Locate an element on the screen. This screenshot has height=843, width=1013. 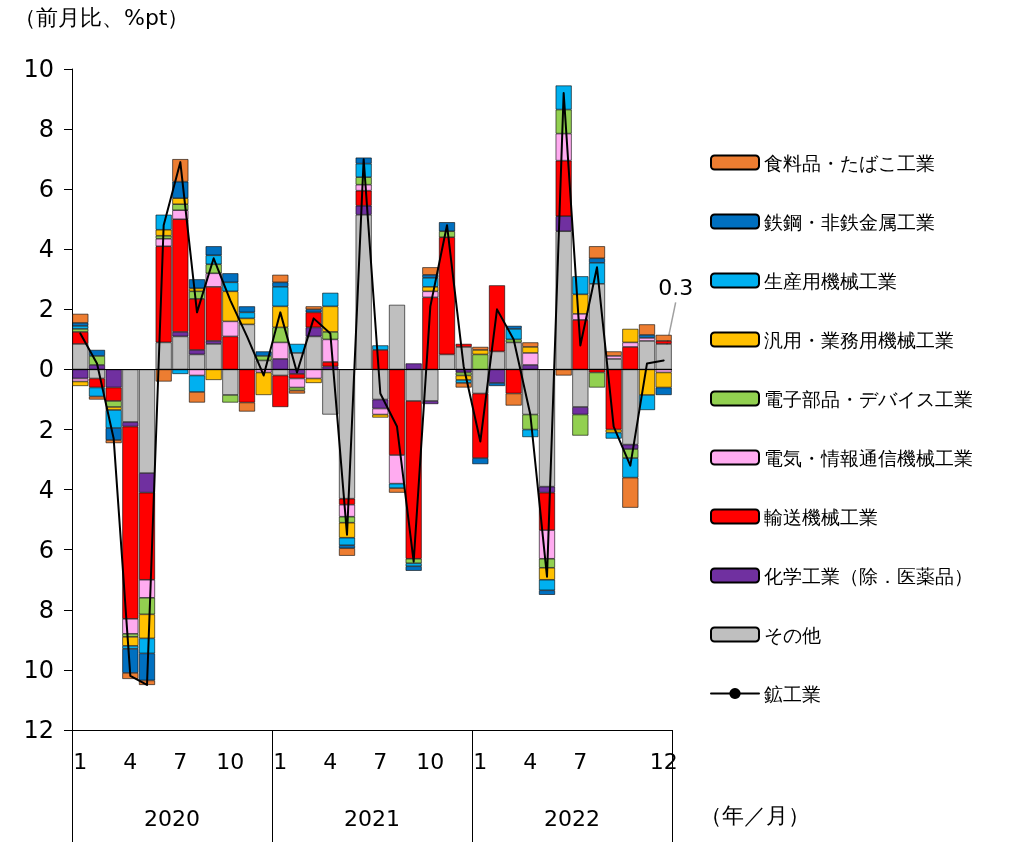
legend-label: 汎用・業務用機械工業 is located at coordinates (859, 339).